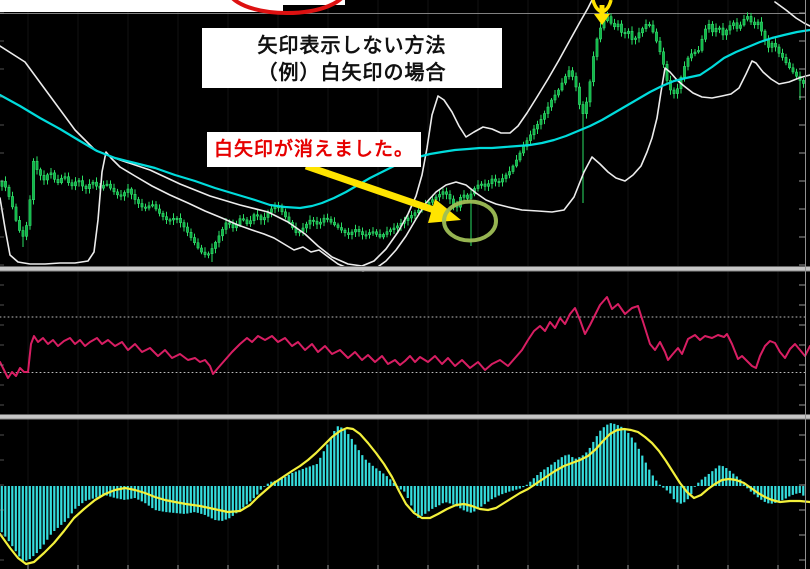 This screenshot has width=810, height=569. What do you see at coordinates (602, 12) in the screenshot?
I see `yellow-down-arrow-icon` at bounding box center [602, 12].